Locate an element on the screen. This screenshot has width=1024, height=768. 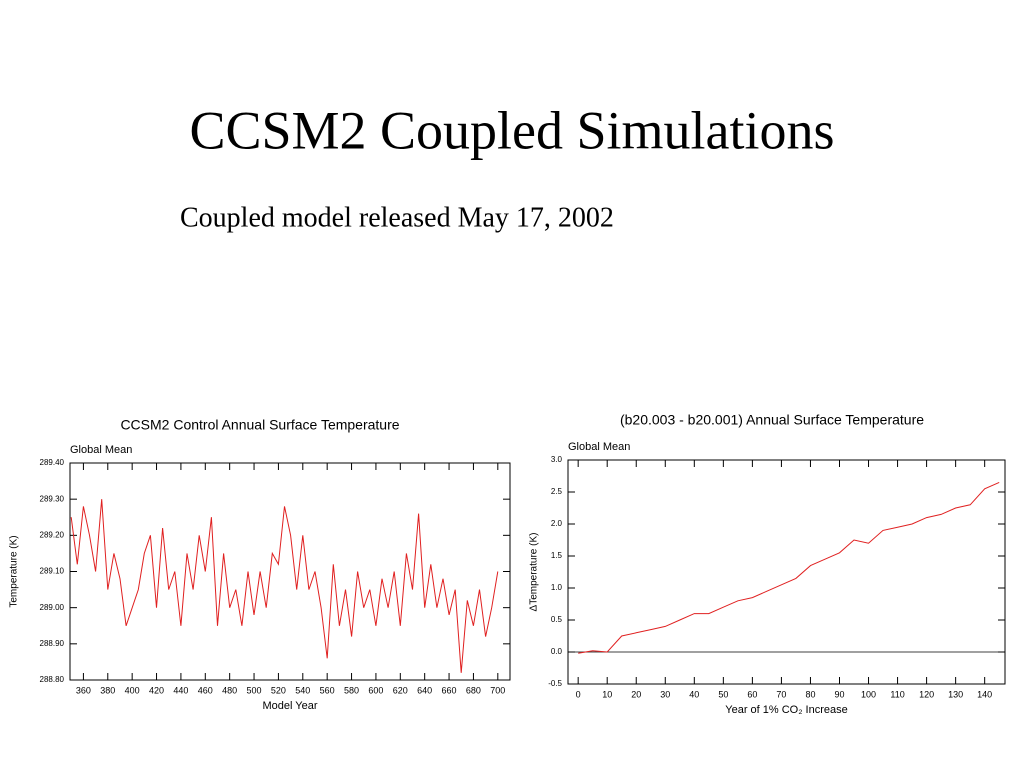
y-tick-label: 0.0 is located at coordinates (557, 651).